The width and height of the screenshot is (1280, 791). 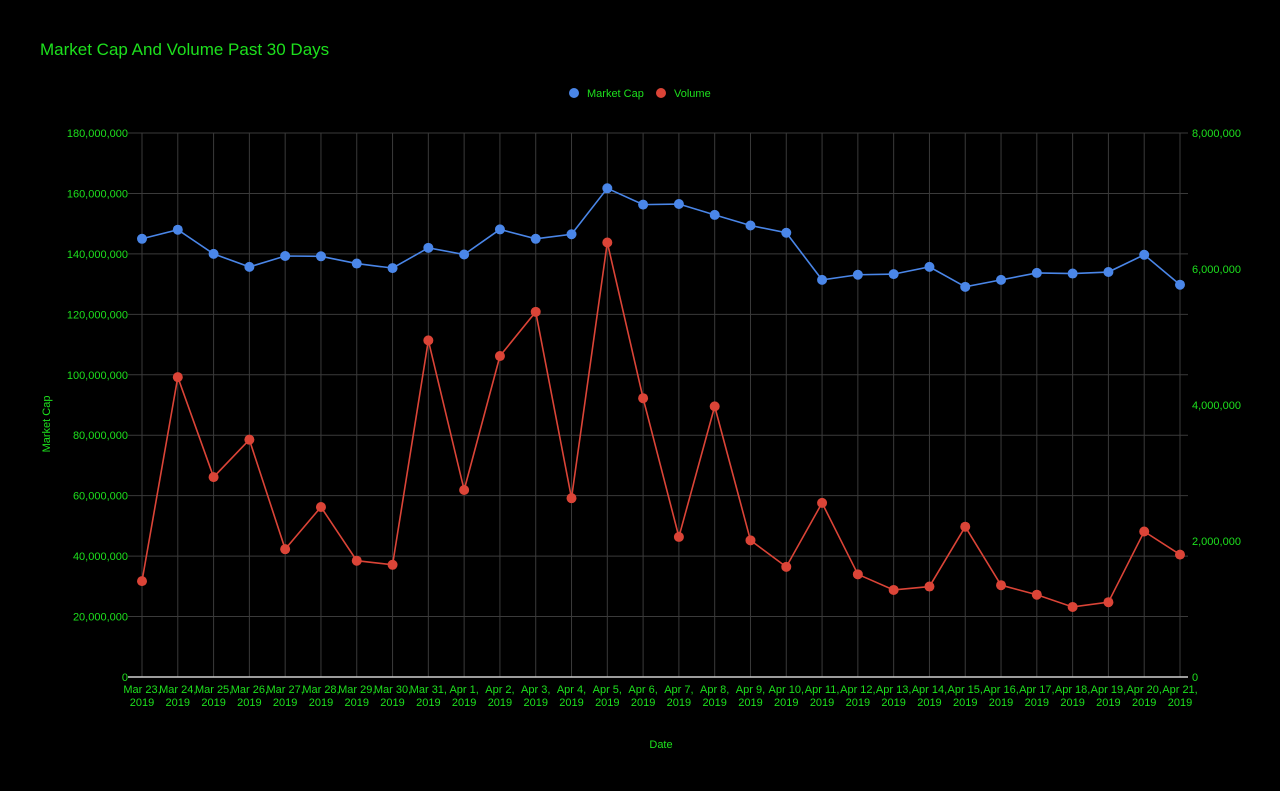 I want to click on x-tick-label: Apr 2, 2019, so click(x=499, y=696).